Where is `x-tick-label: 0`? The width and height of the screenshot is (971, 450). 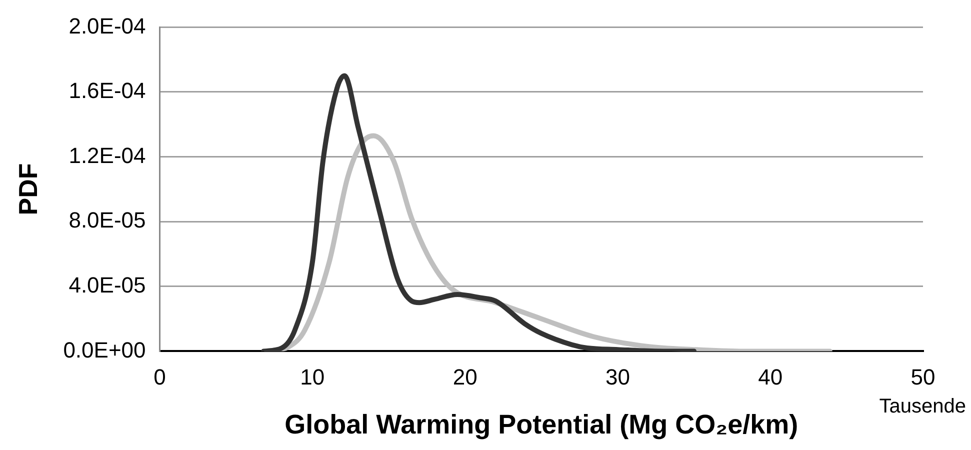
x-tick-label: 0 is located at coordinates (160, 377).